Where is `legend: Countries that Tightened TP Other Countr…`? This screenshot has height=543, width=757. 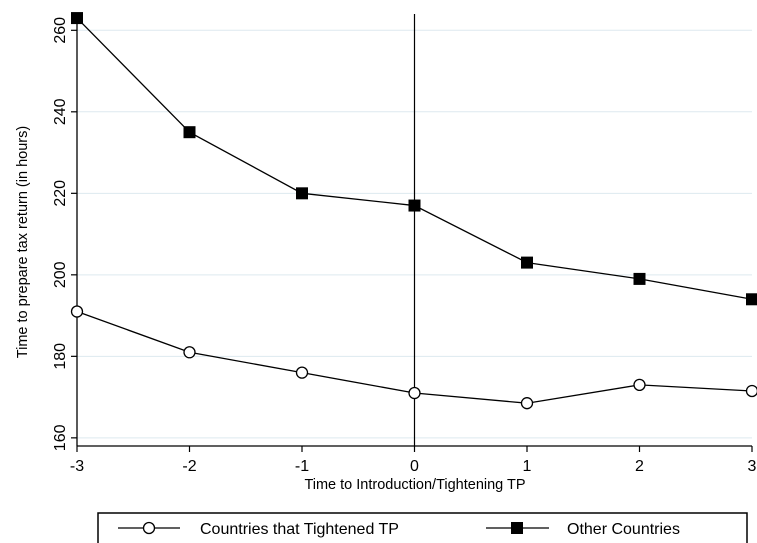
legend: Countries that Tightened TP Other Countr… is located at coordinates (422, 527).